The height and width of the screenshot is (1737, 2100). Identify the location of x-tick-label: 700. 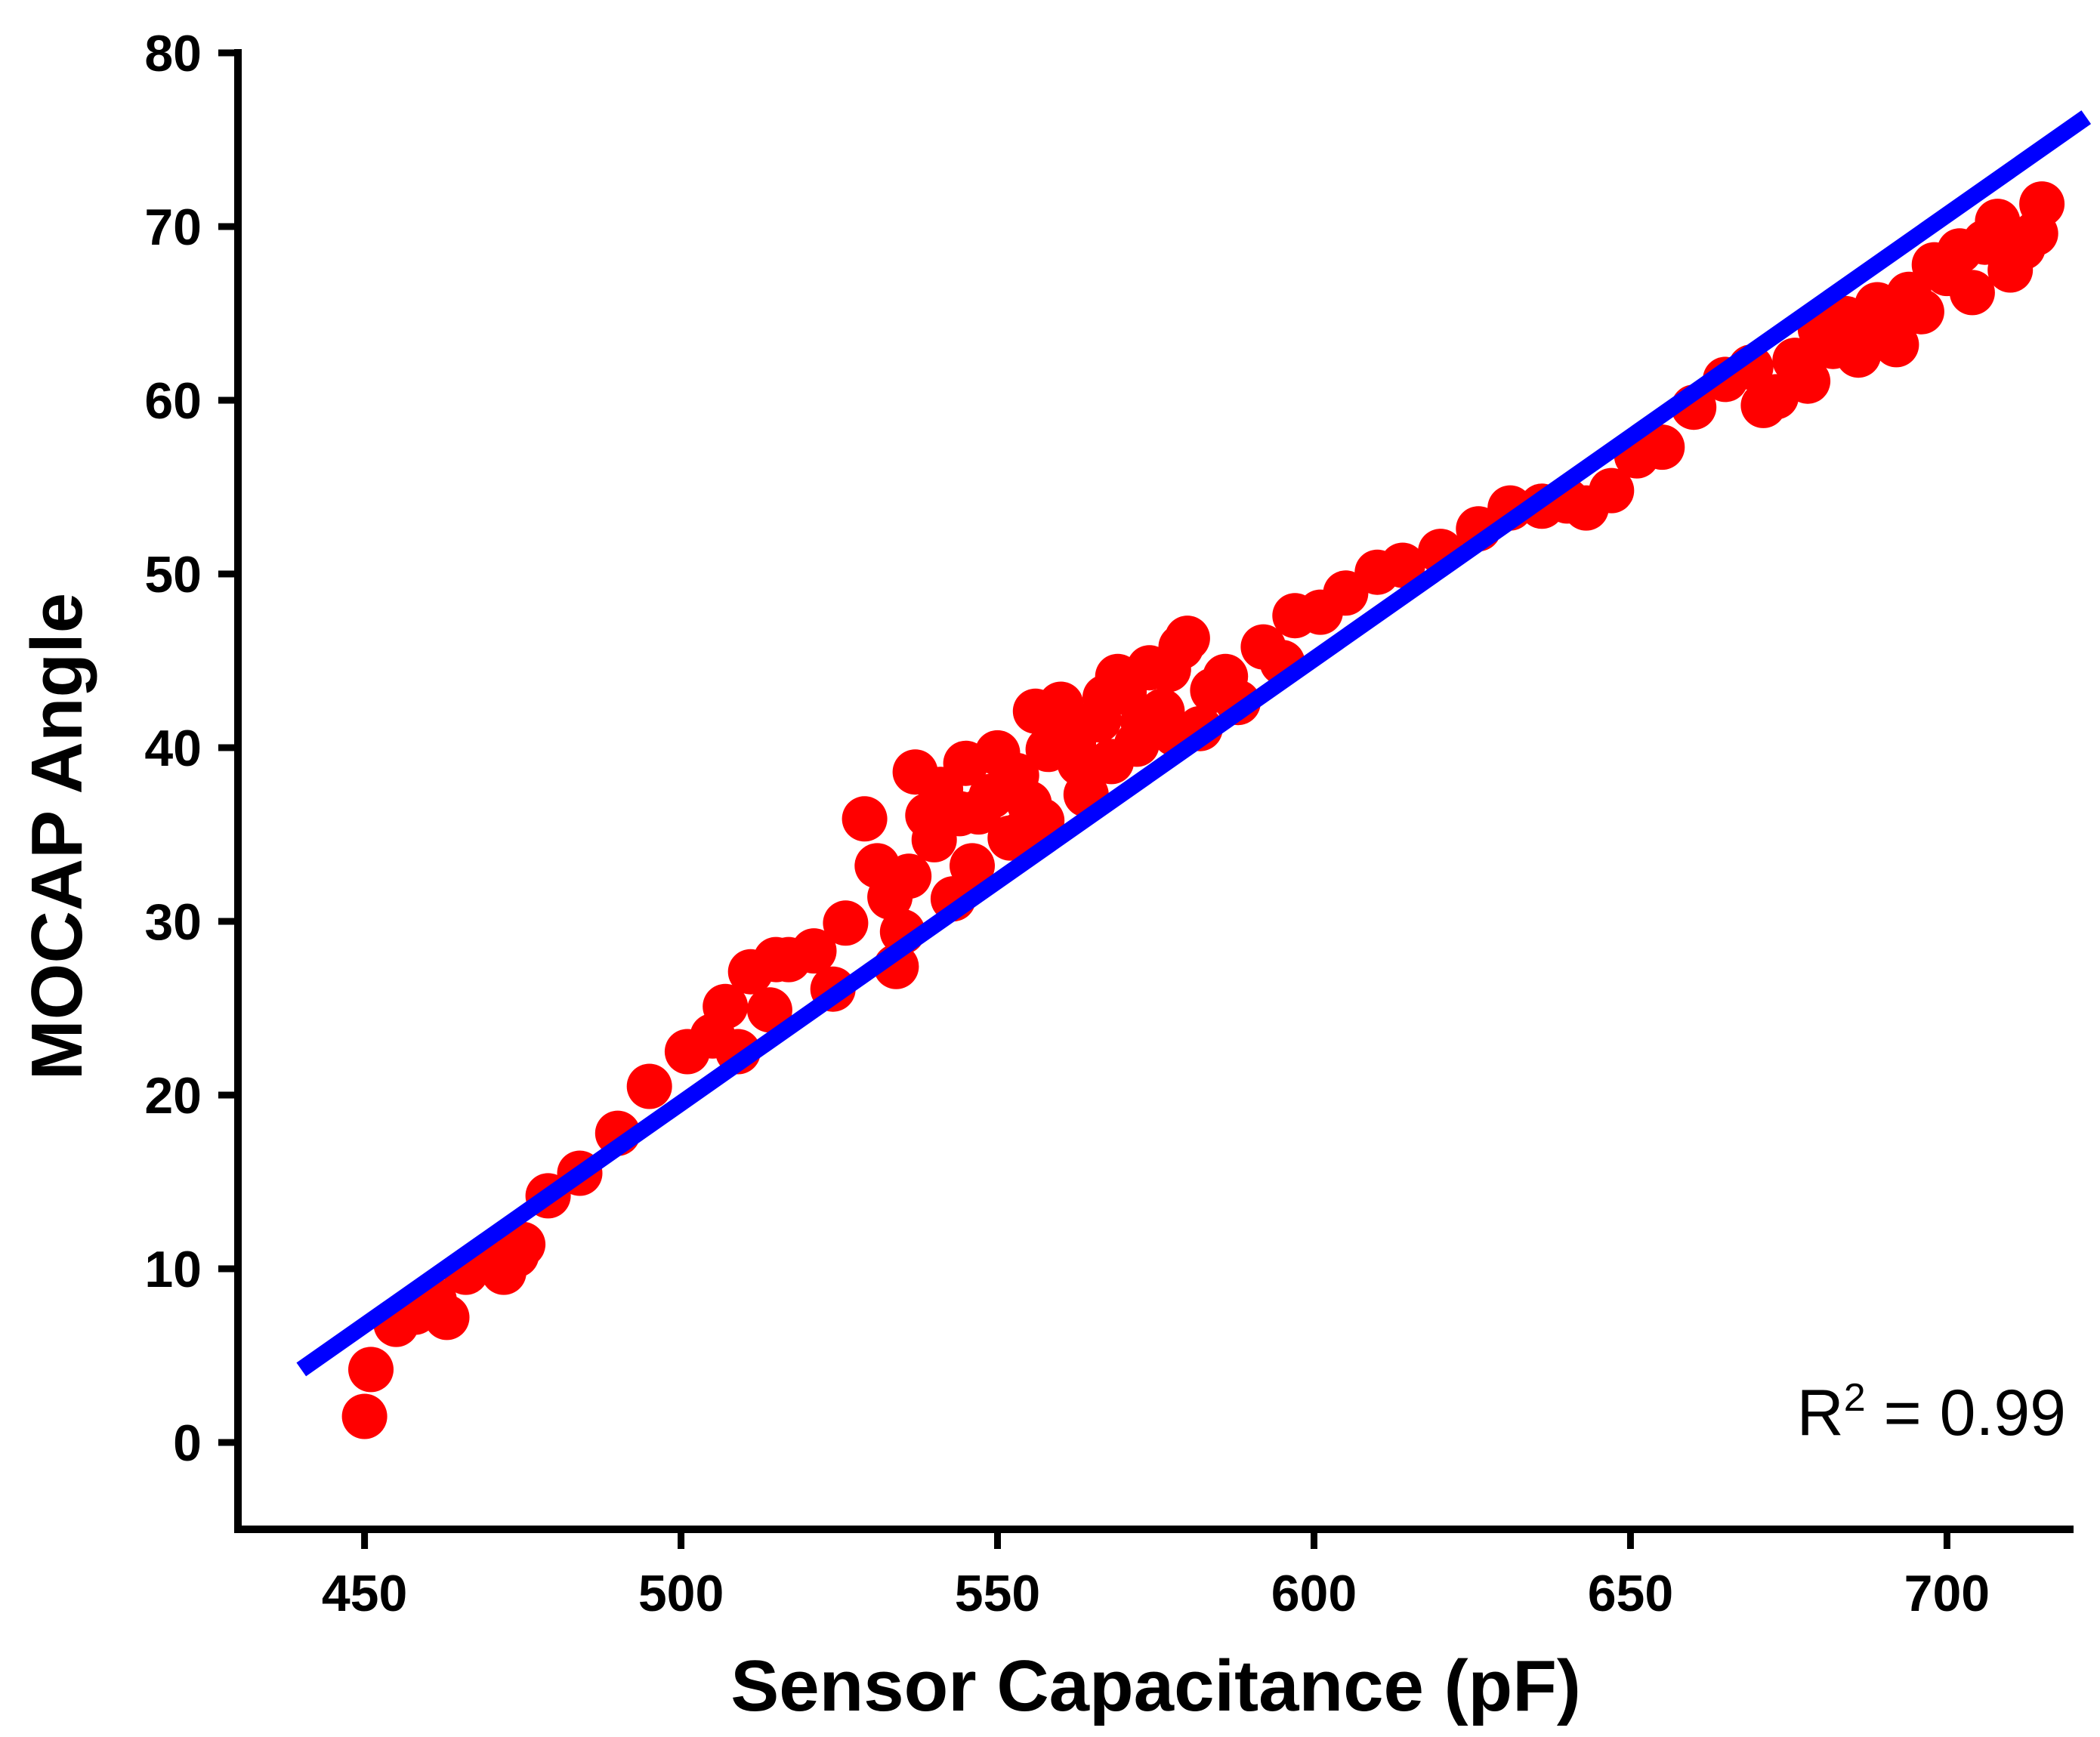
(1947, 1593).